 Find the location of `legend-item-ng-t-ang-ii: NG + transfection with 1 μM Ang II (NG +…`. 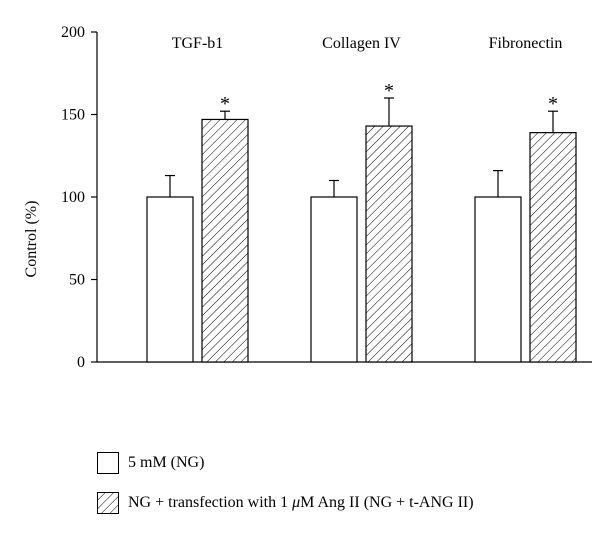

legend-item-ng-t-ang-ii: NG + transfection with 1 μM Ang II (NG +… is located at coordinates (285, 503).